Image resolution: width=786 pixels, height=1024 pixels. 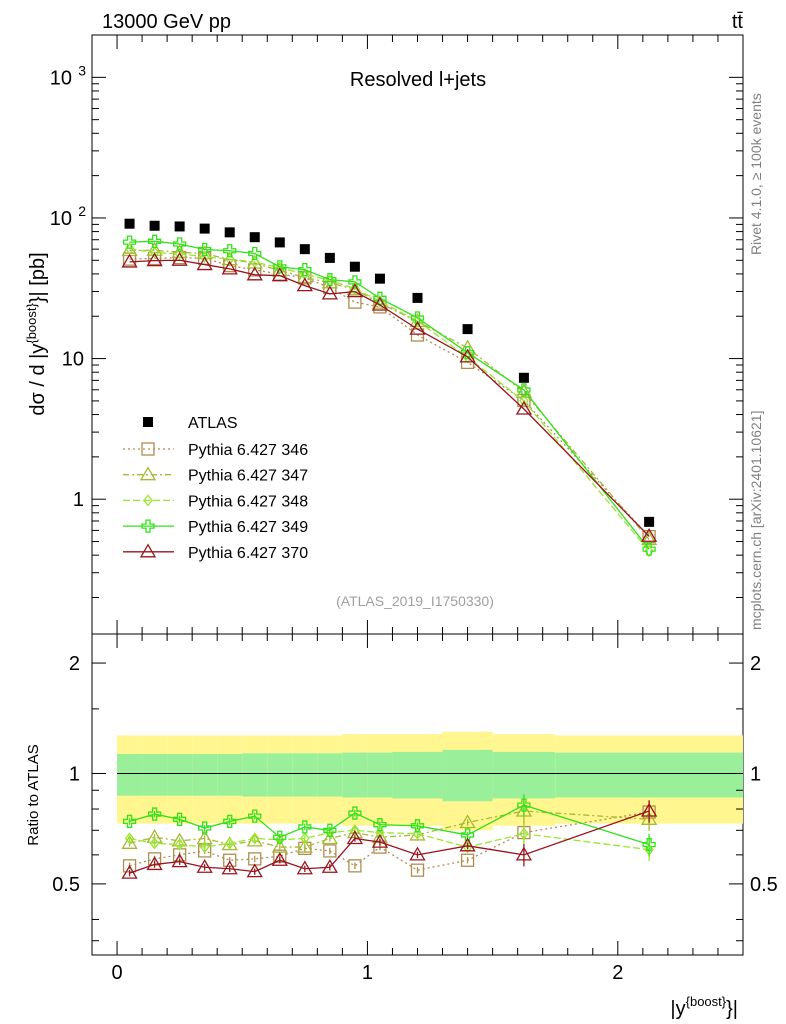 I want to click on process-label: tt̄, so click(x=738, y=22).